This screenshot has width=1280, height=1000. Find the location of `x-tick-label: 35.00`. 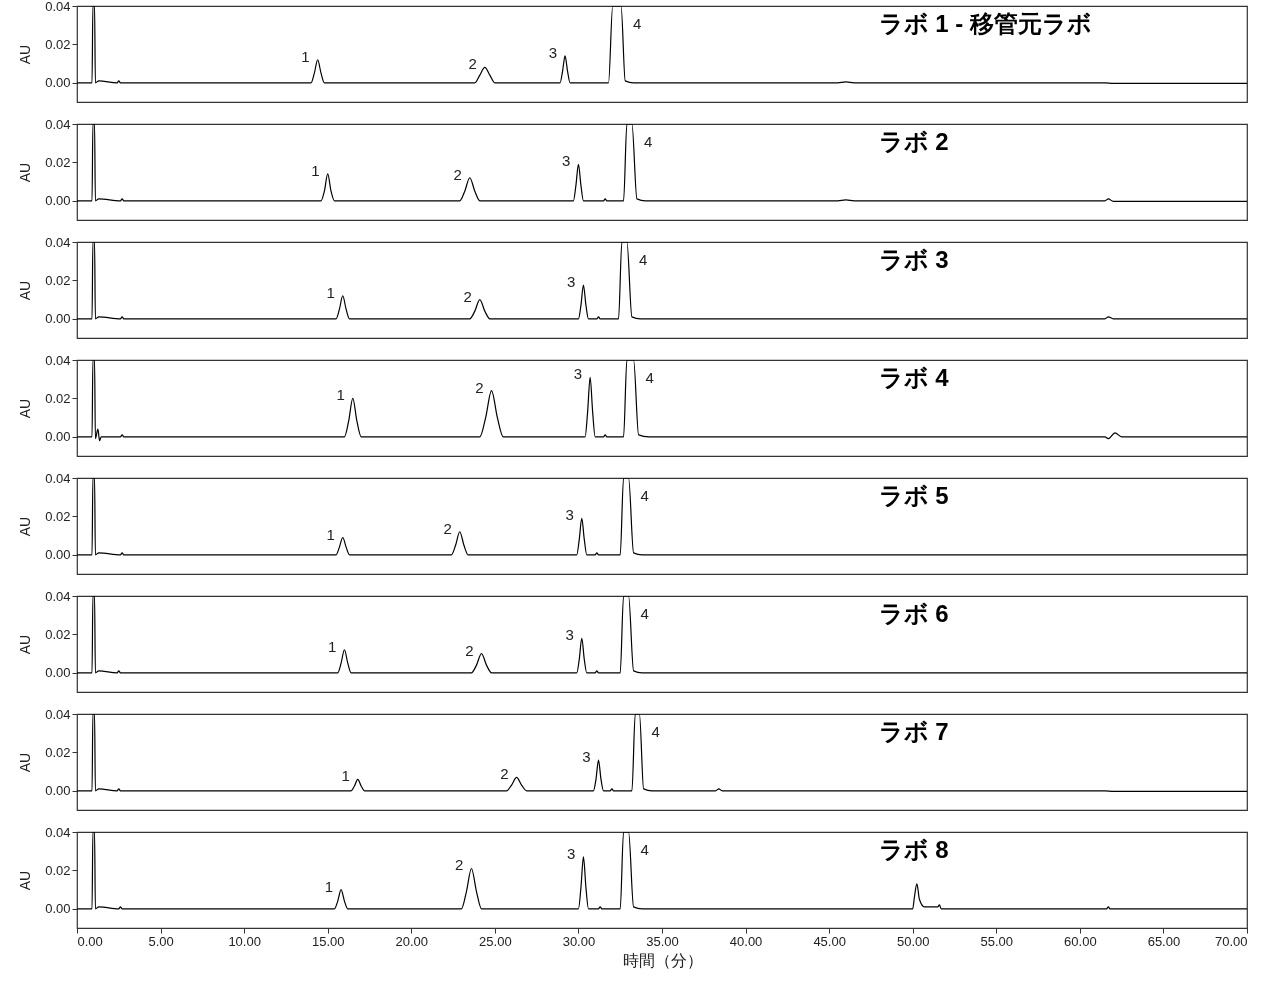

x-tick-label: 35.00 is located at coordinates (662, 941).